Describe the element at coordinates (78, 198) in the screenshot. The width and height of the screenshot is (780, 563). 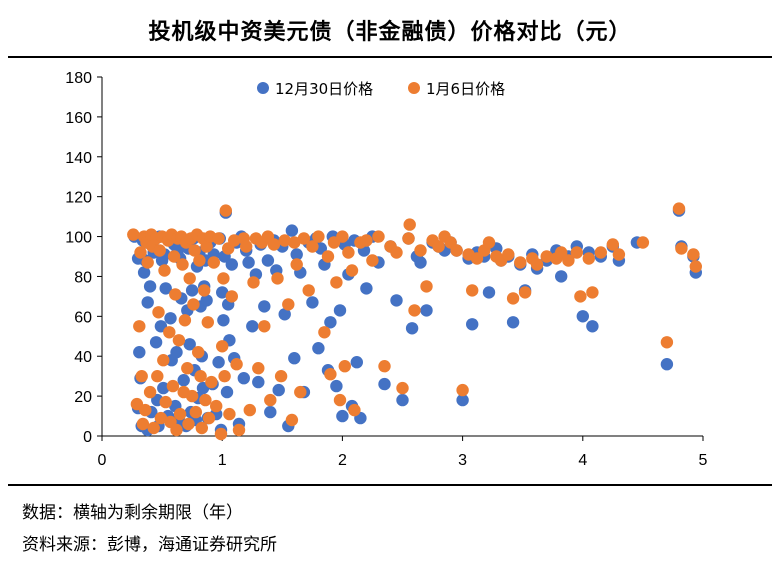
I see `y-tick-label: 120` at that location.